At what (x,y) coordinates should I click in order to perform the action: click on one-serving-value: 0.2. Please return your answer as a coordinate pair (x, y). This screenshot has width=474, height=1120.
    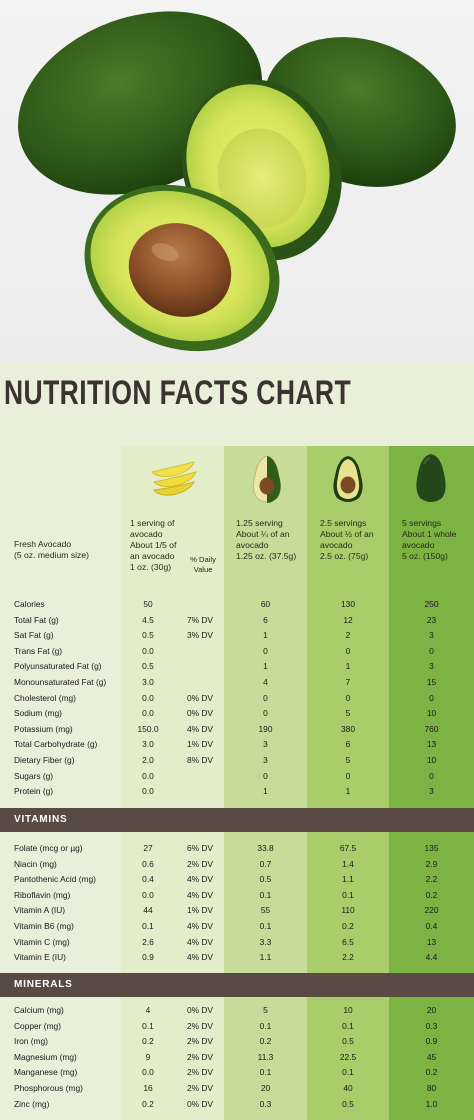
    Looking at the image, I should click on (148, 1103).